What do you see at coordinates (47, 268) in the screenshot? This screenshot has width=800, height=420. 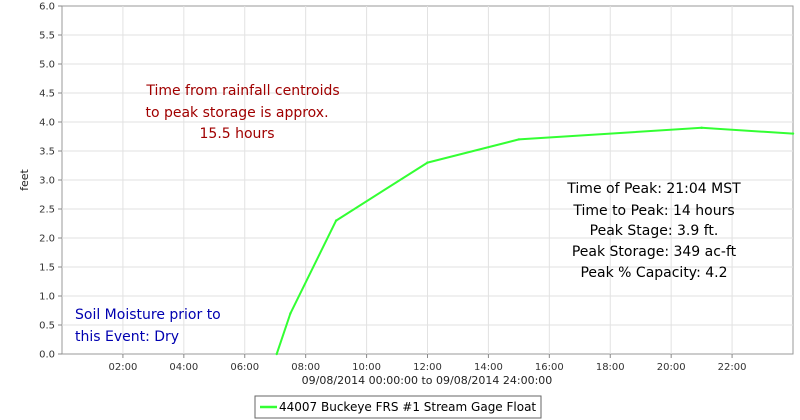 I see `y-tick-label: 1.5` at bounding box center [47, 268].